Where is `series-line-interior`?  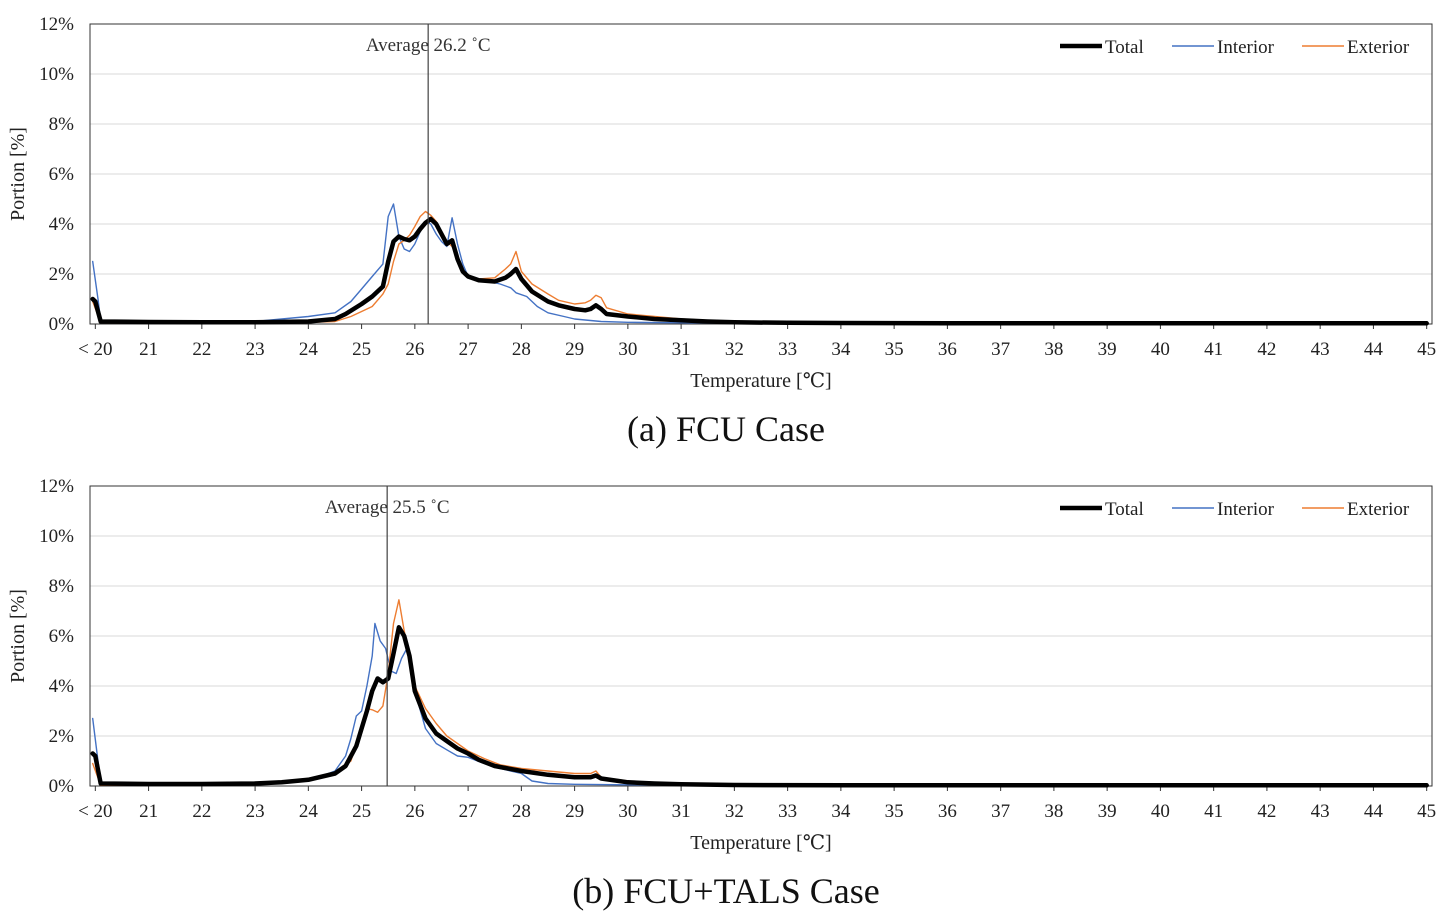
series-line-interior is located at coordinates (760, 263).